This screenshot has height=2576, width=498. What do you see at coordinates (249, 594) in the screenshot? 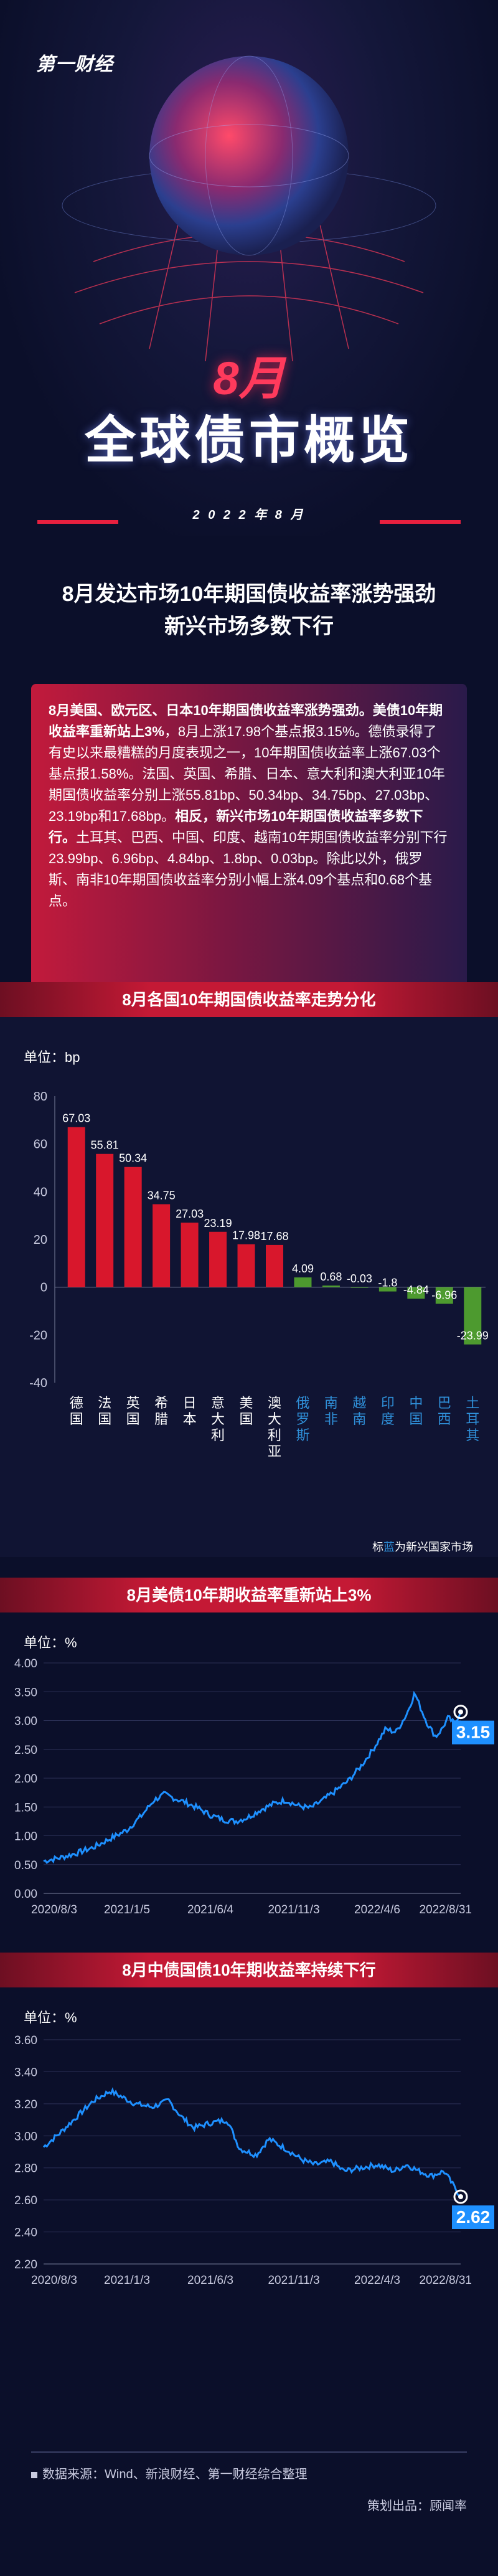
I see `headline-line: 8月发达市场10年期国债收益率涨势强劲` at bounding box center [249, 594].